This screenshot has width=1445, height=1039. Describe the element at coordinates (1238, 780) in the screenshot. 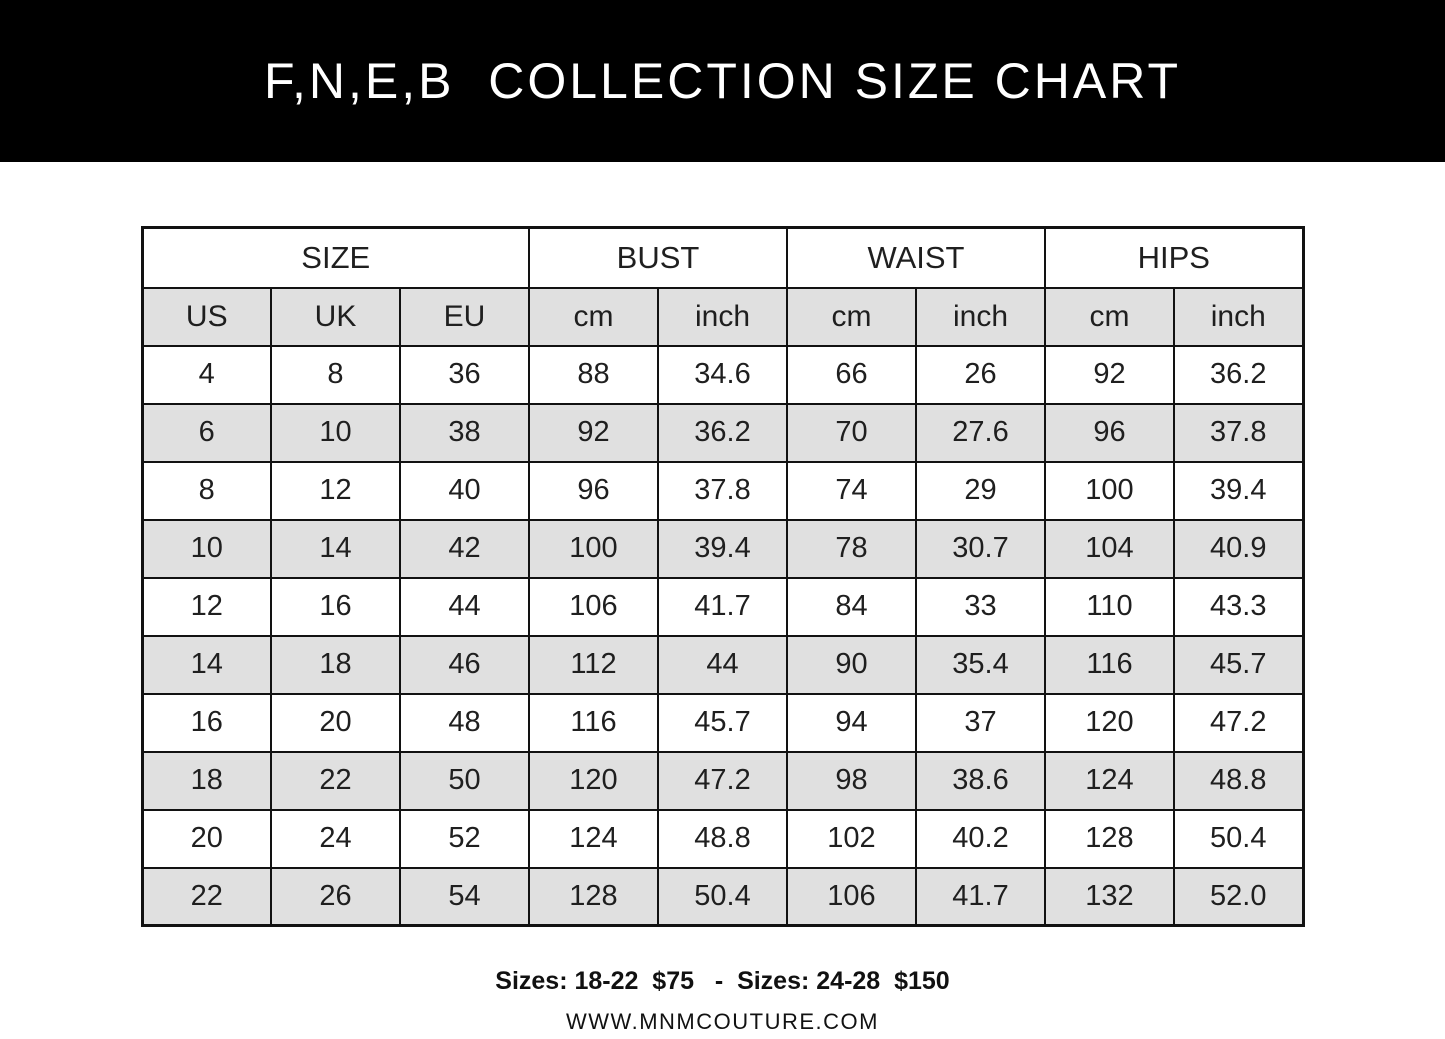

I see `cell-r7-c8: 48.8` at that location.